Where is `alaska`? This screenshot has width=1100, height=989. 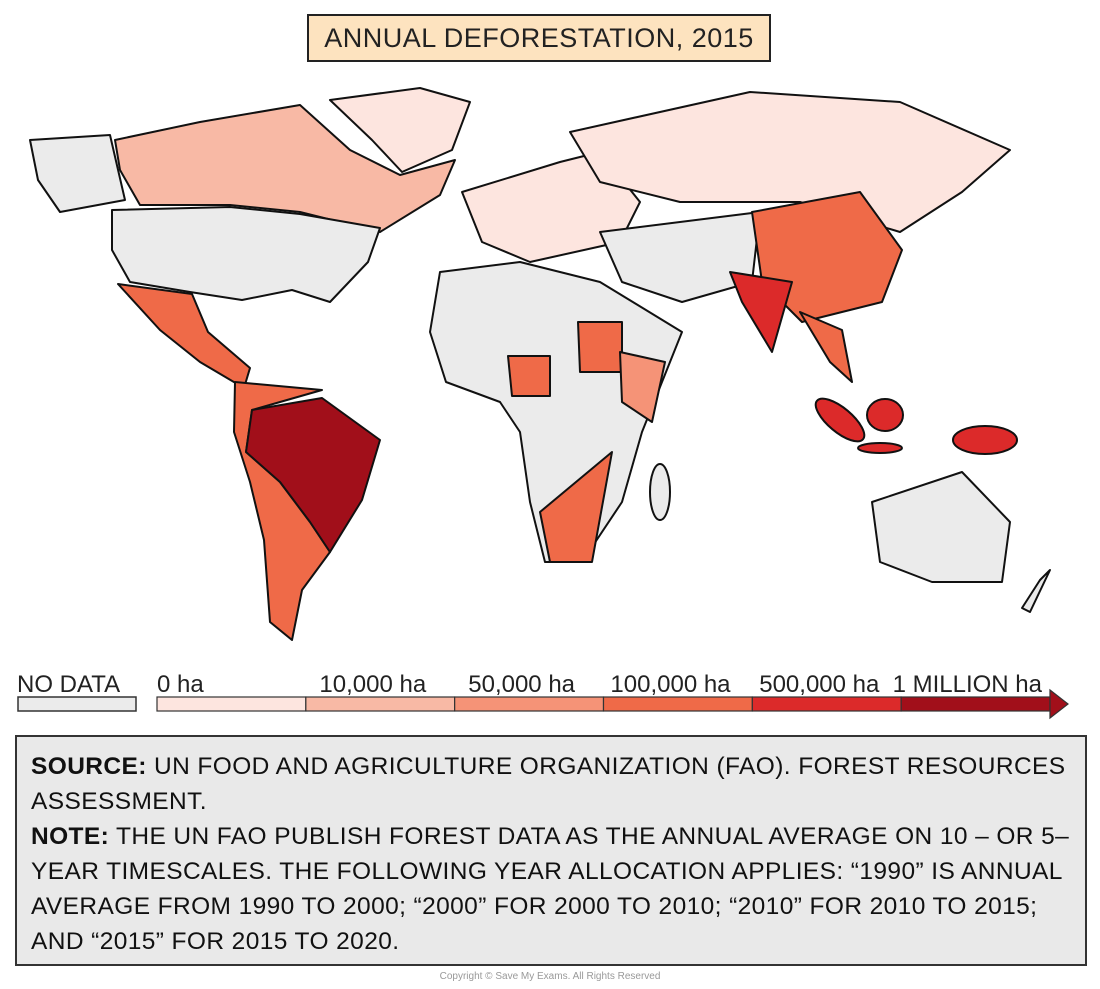 alaska is located at coordinates (77, 173).